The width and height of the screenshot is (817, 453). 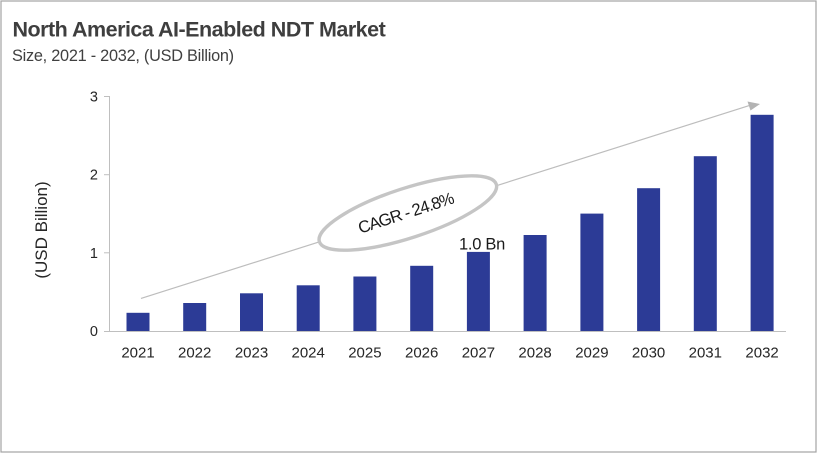 What do you see at coordinates (137, 353) in the screenshot?
I see `svg-text: 2021` at bounding box center [137, 353].